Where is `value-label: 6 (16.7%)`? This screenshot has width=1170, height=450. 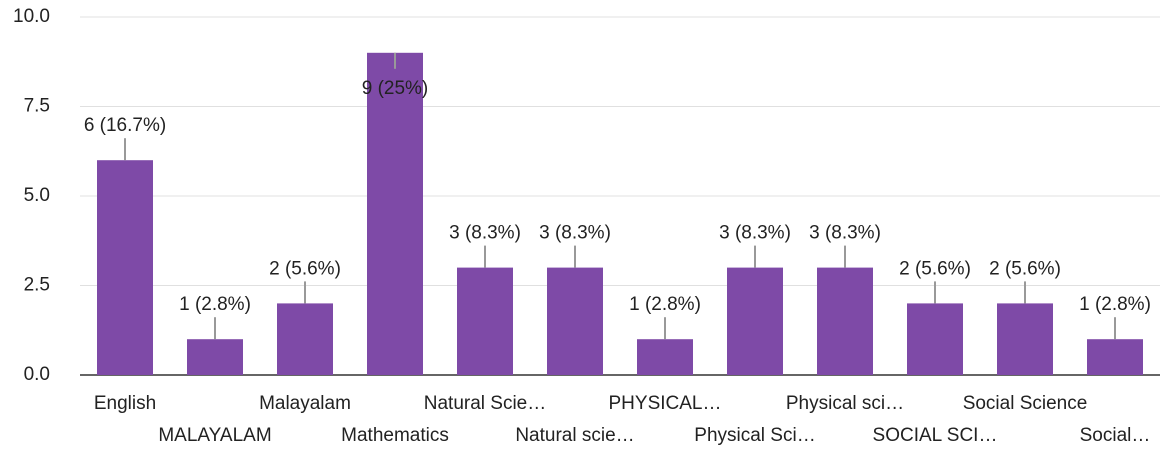
value-label: 6 (16.7%) is located at coordinates (125, 125).